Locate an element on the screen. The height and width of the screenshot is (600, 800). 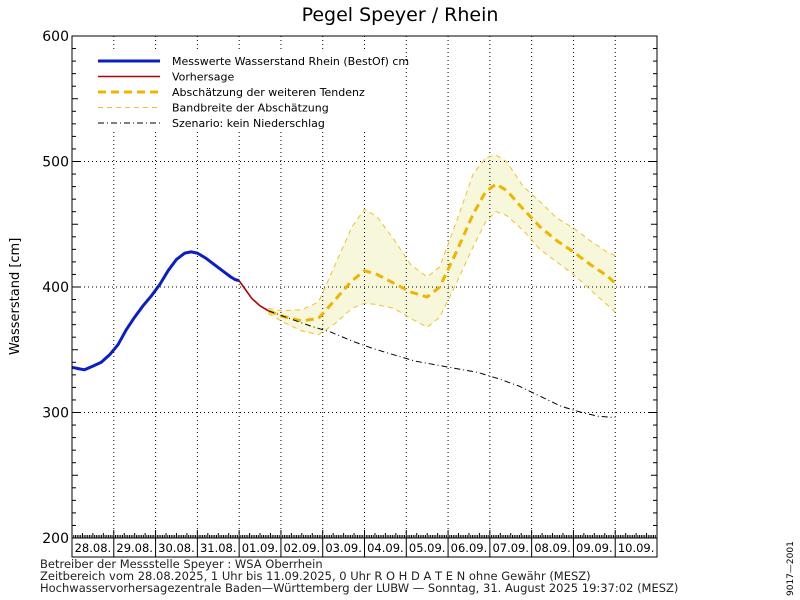
x-tick-label-9: 06.09. is located at coordinates (469, 548).